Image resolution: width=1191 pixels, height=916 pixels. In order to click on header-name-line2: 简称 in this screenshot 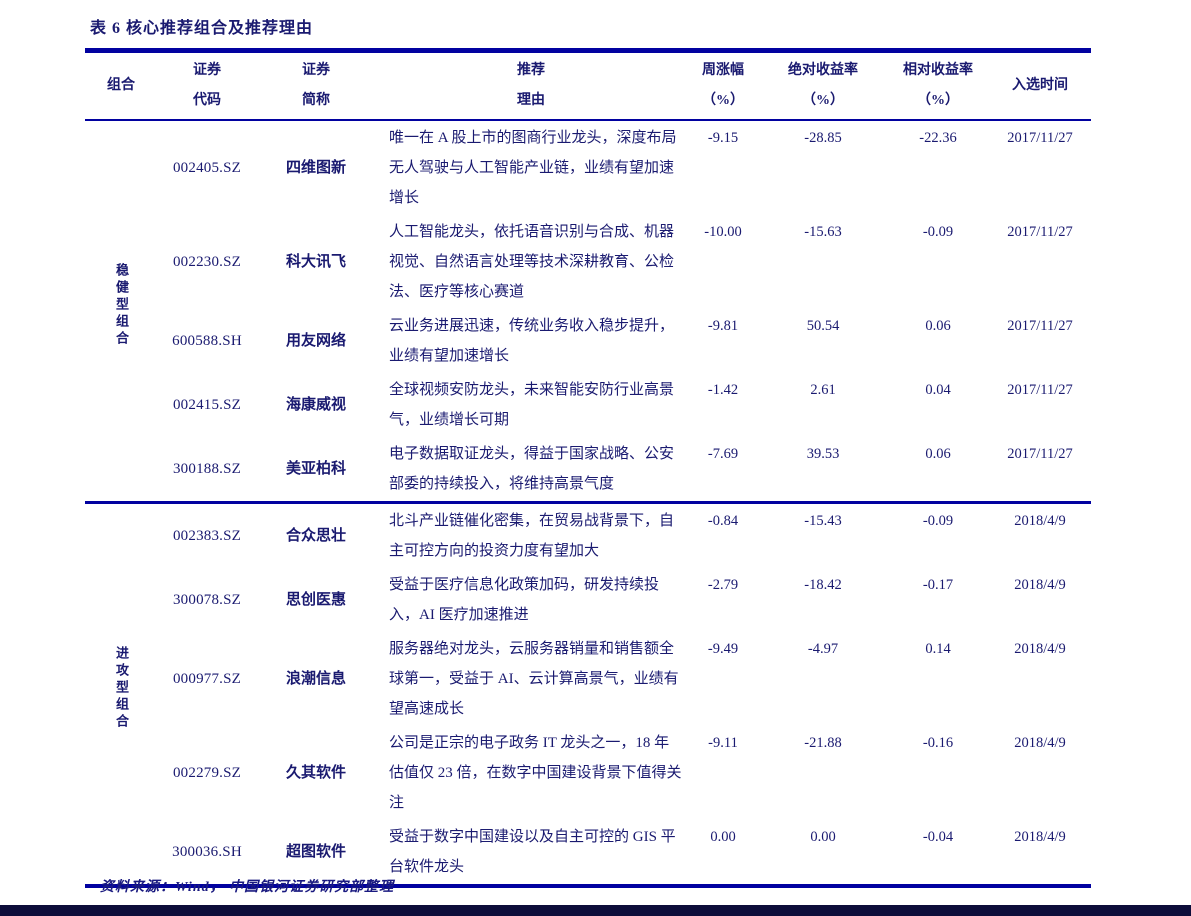, I will do `click(316, 100)`.